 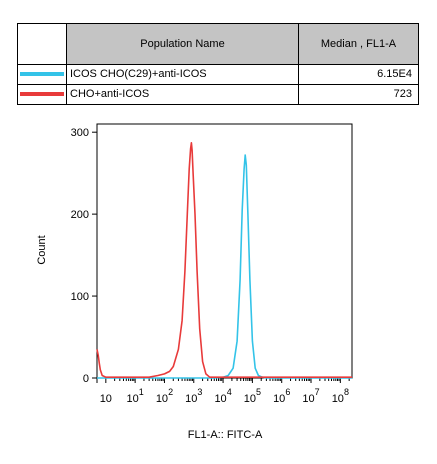 I want to click on legend-row-cho-median: 723, so click(x=402, y=94).